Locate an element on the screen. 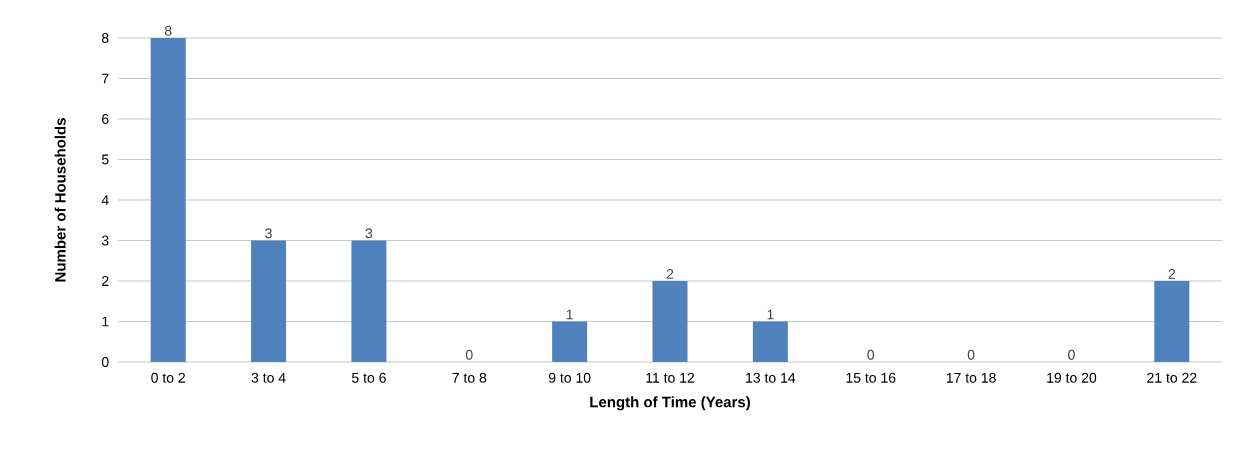 Image resolution: width=1249 pixels, height=476 pixels. y-tick-label: 2 is located at coordinates (105, 281).